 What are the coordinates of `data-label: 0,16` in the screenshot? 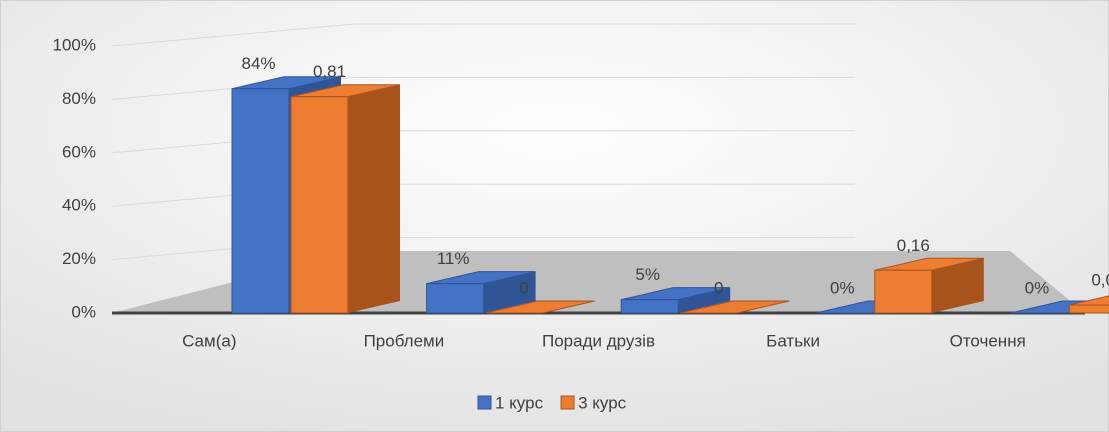 It's located at (913, 245).